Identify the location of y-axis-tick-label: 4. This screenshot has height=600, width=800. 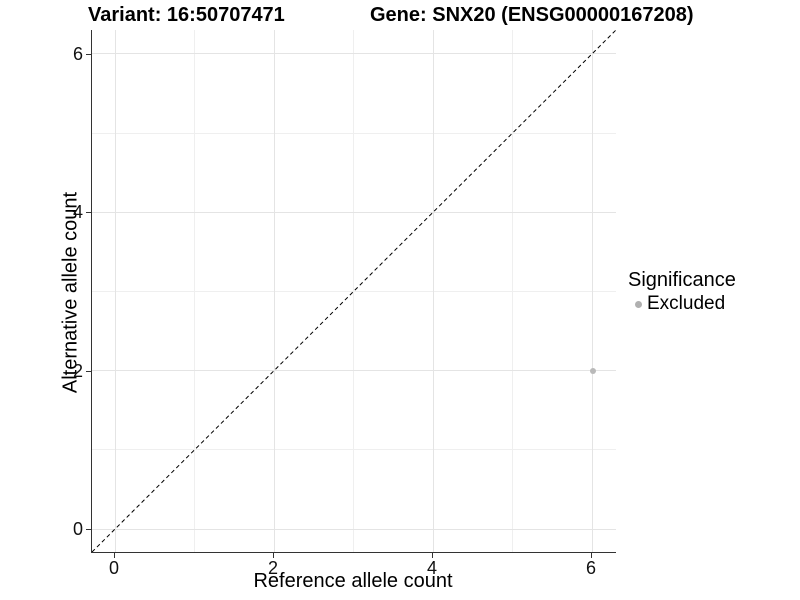
(77, 212).